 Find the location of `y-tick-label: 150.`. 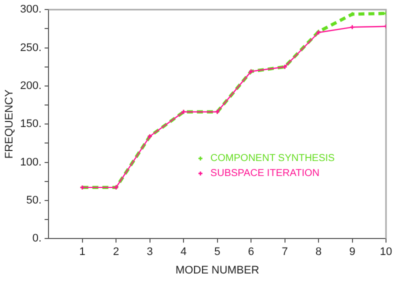

y-tick-label: 150. is located at coordinates (31, 124).